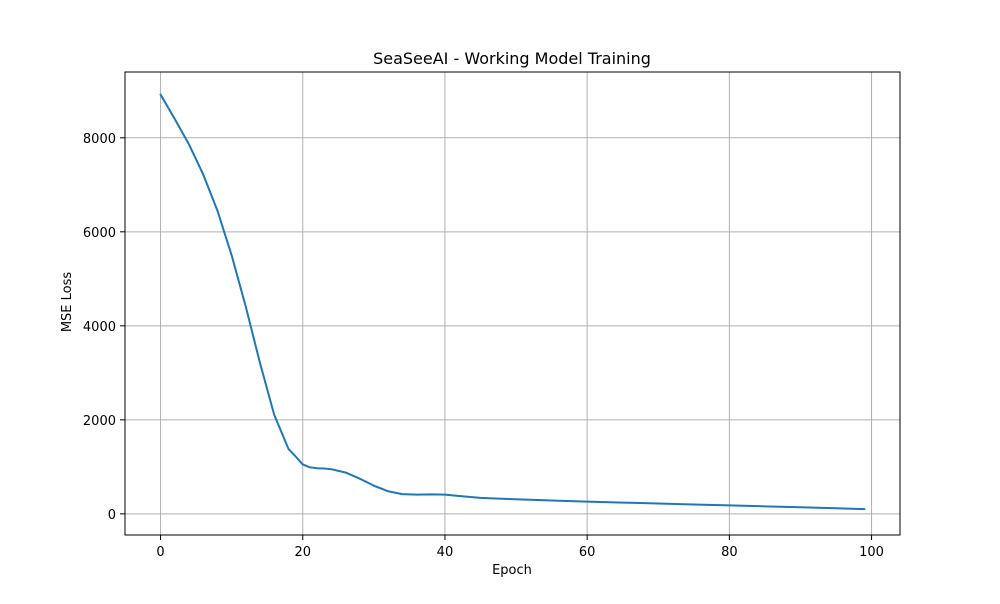 The width and height of the screenshot is (1000, 604). Describe the element at coordinates (99, 421) in the screenshot. I see `y-tick-label: 2000` at that location.